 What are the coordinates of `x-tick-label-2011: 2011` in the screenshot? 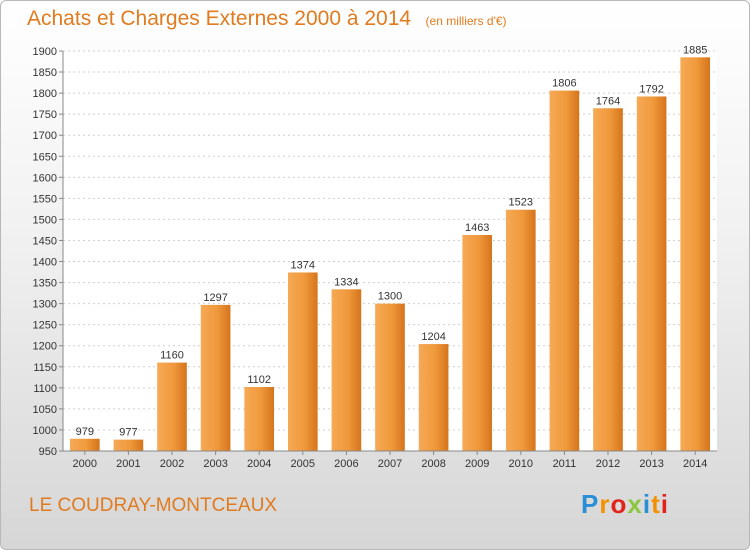 It's located at (565, 464).